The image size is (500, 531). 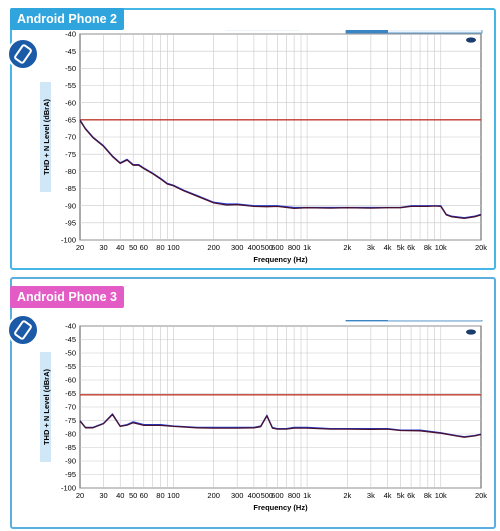 I want to click on series-line-ch2, so click(x=280, y=425).